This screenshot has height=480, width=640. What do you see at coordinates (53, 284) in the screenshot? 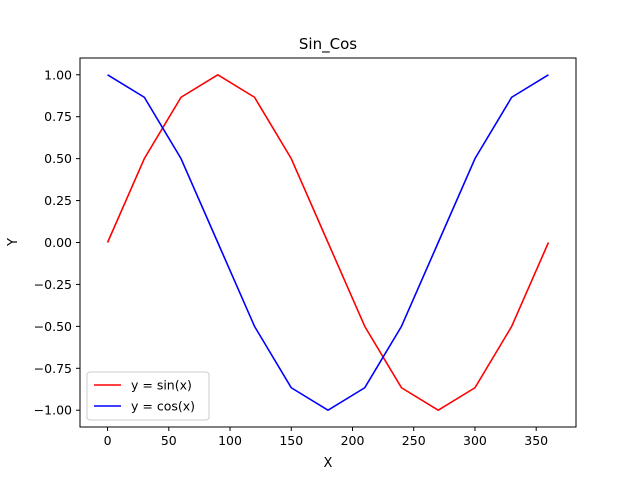
I see `y-tick-label: −0.25` at bounding box center [53, 284].